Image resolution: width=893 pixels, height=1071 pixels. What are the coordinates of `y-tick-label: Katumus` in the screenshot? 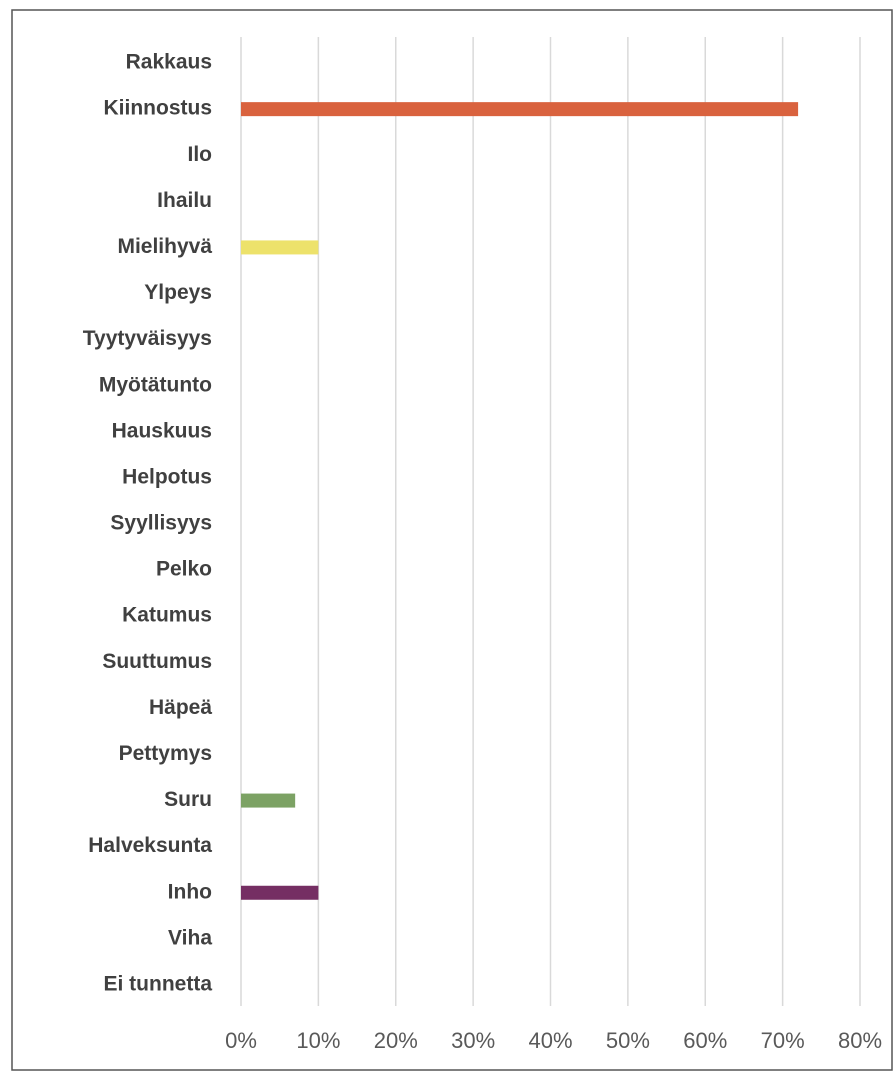 It's located at (167, 615).